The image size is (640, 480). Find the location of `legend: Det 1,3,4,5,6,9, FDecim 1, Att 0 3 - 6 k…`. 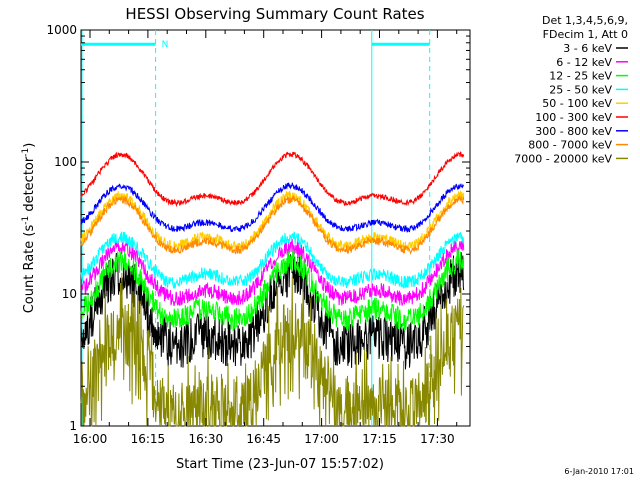

legend: Det 1,3,4,5,6,9, FDecim 1, Att 0 3 - 6 k… is located at coordinates (571, 89).